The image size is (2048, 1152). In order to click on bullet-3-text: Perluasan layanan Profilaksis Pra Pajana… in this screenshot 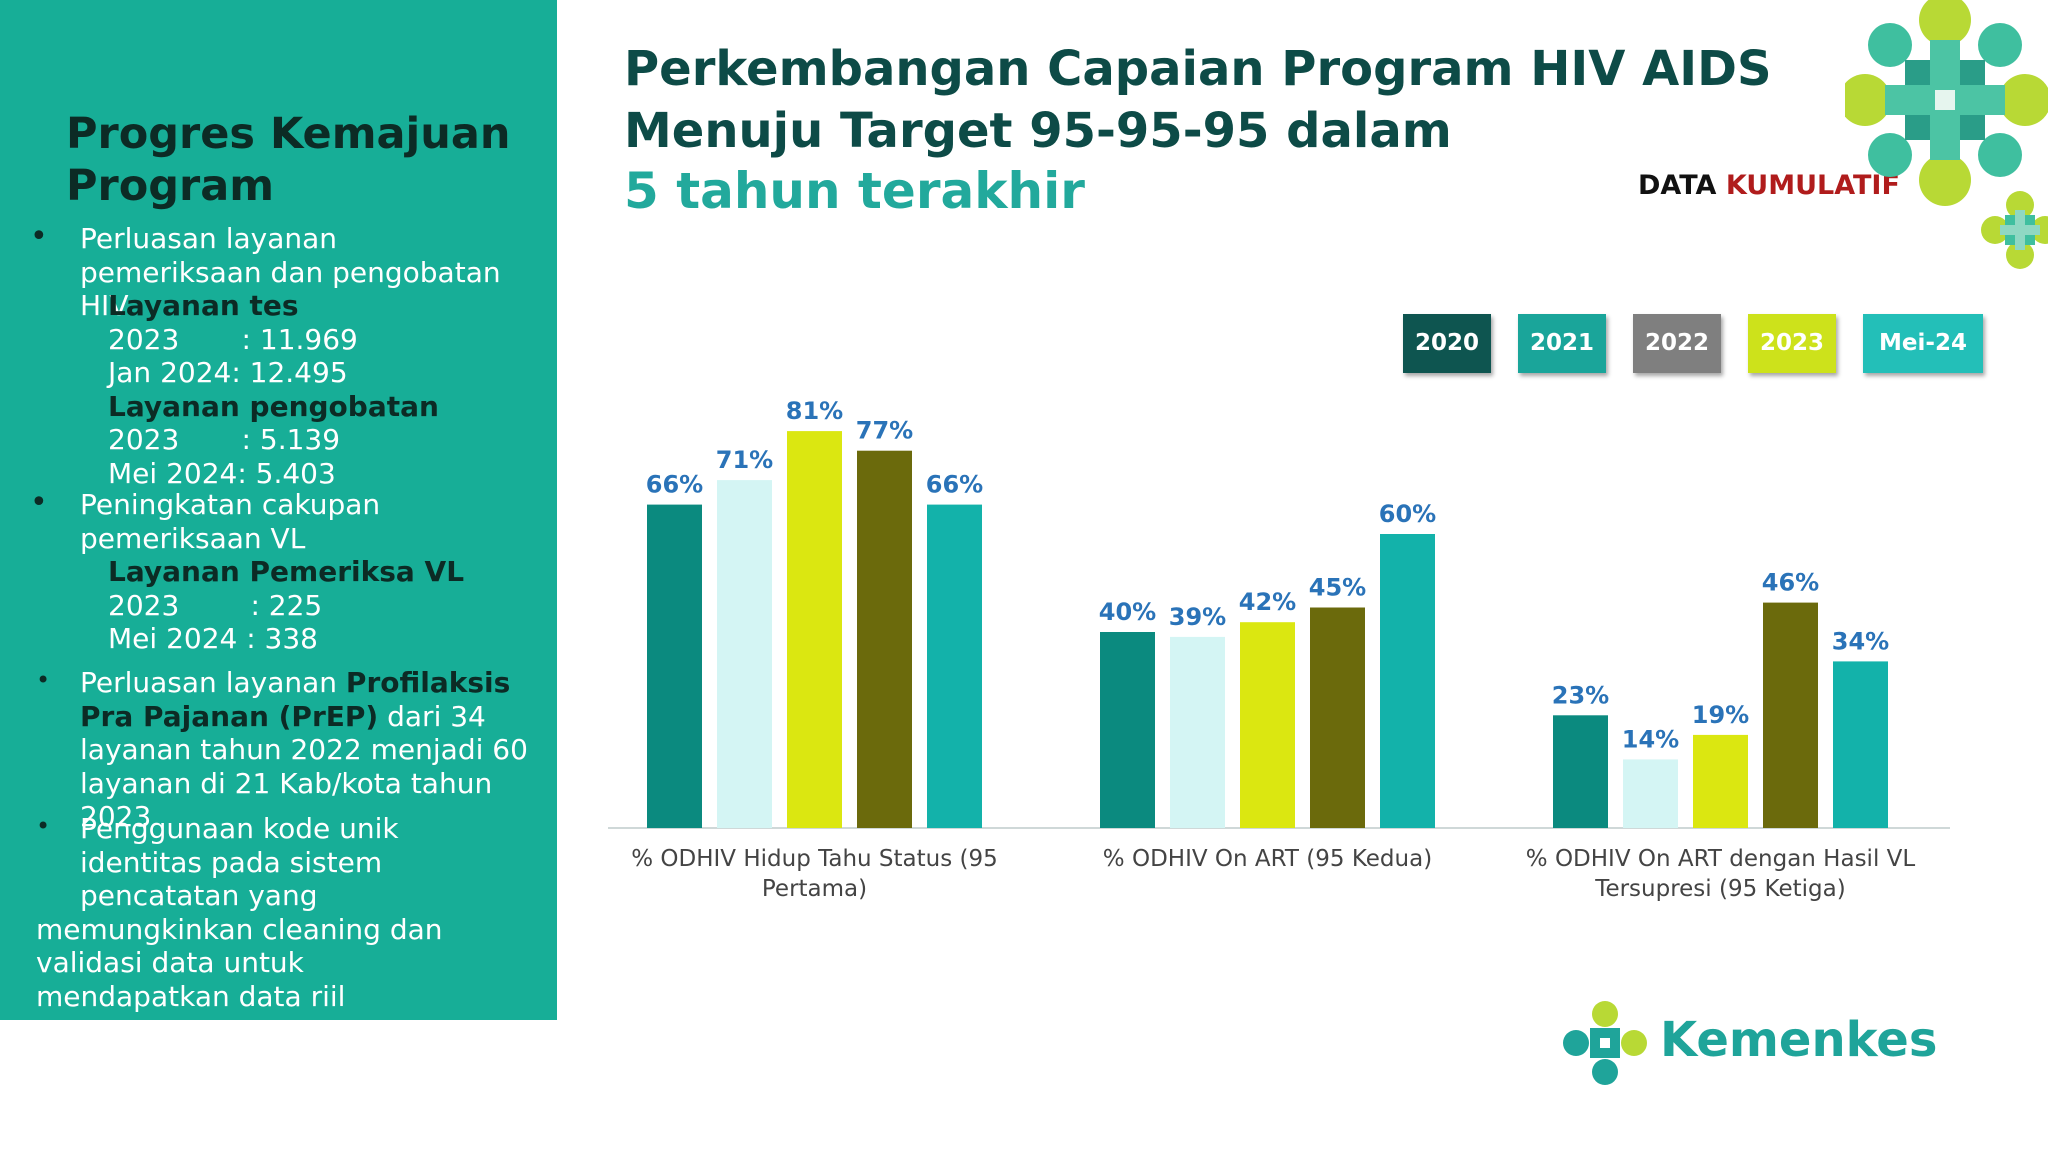, I will do `click(305, 750)`.